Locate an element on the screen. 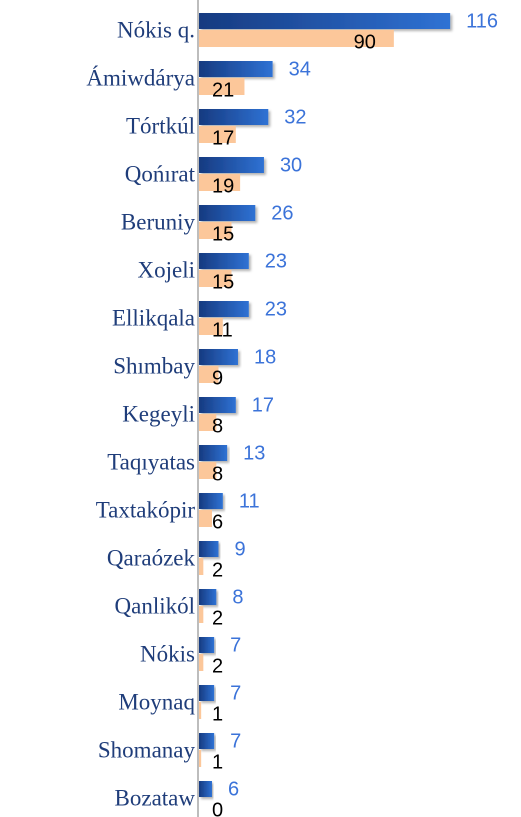 The image size is (521, 817). category-label: Qanlikól is located at coordinates (155, 605).